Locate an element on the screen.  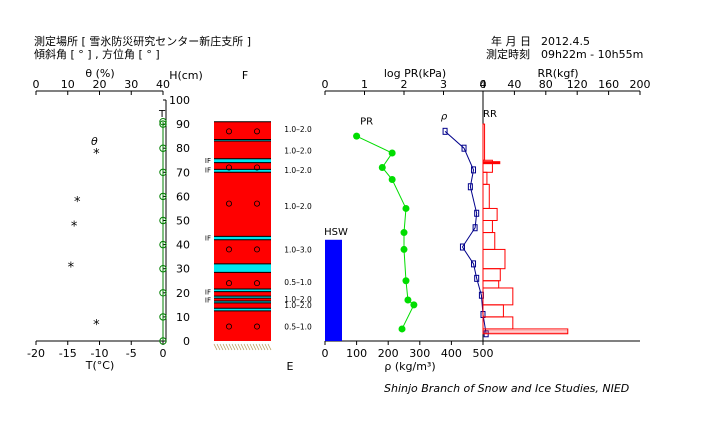
log-pr-tick-label: 4 is located at coordinates (483, 84).